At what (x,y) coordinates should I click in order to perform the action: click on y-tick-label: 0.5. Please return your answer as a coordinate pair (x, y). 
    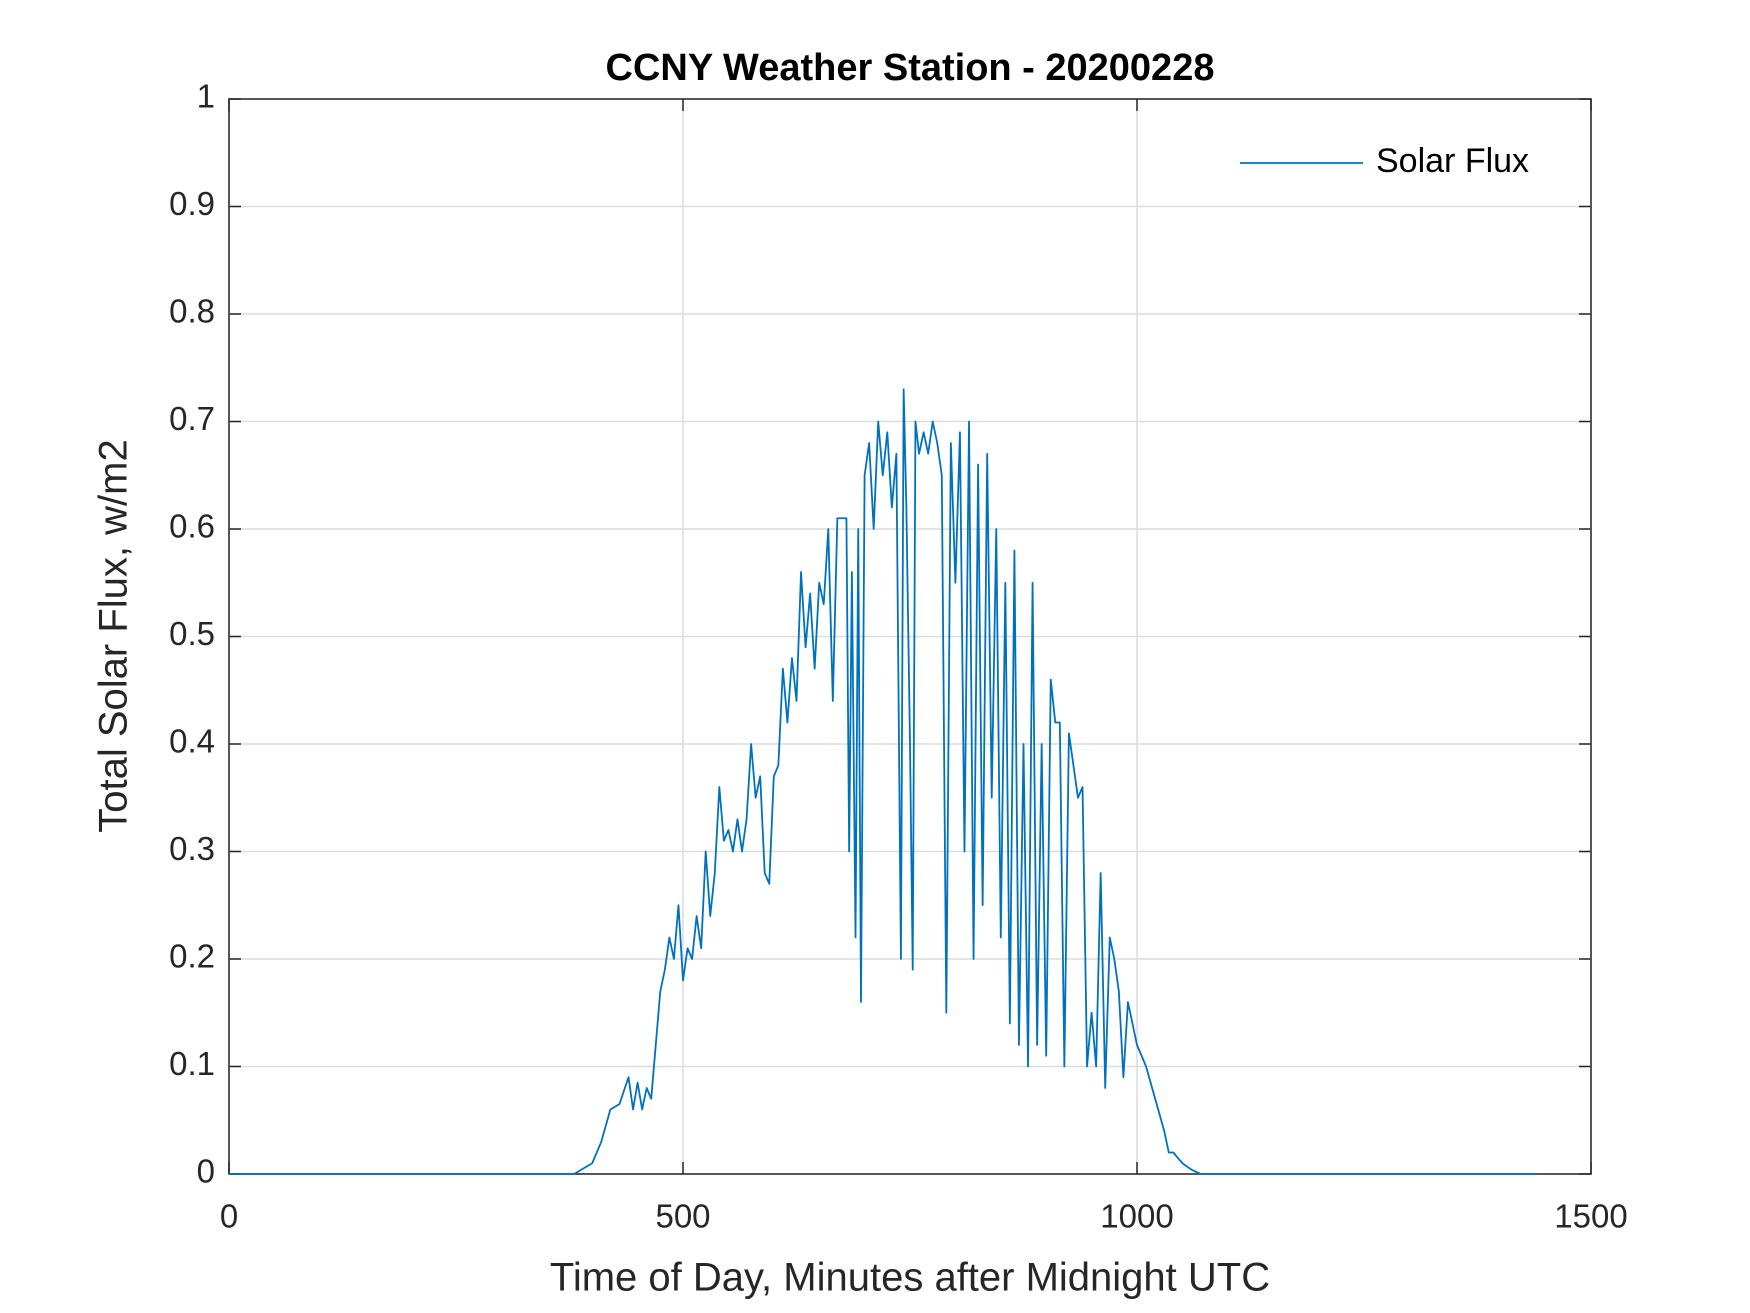
    Looking at the image, I should click on (192, 633).